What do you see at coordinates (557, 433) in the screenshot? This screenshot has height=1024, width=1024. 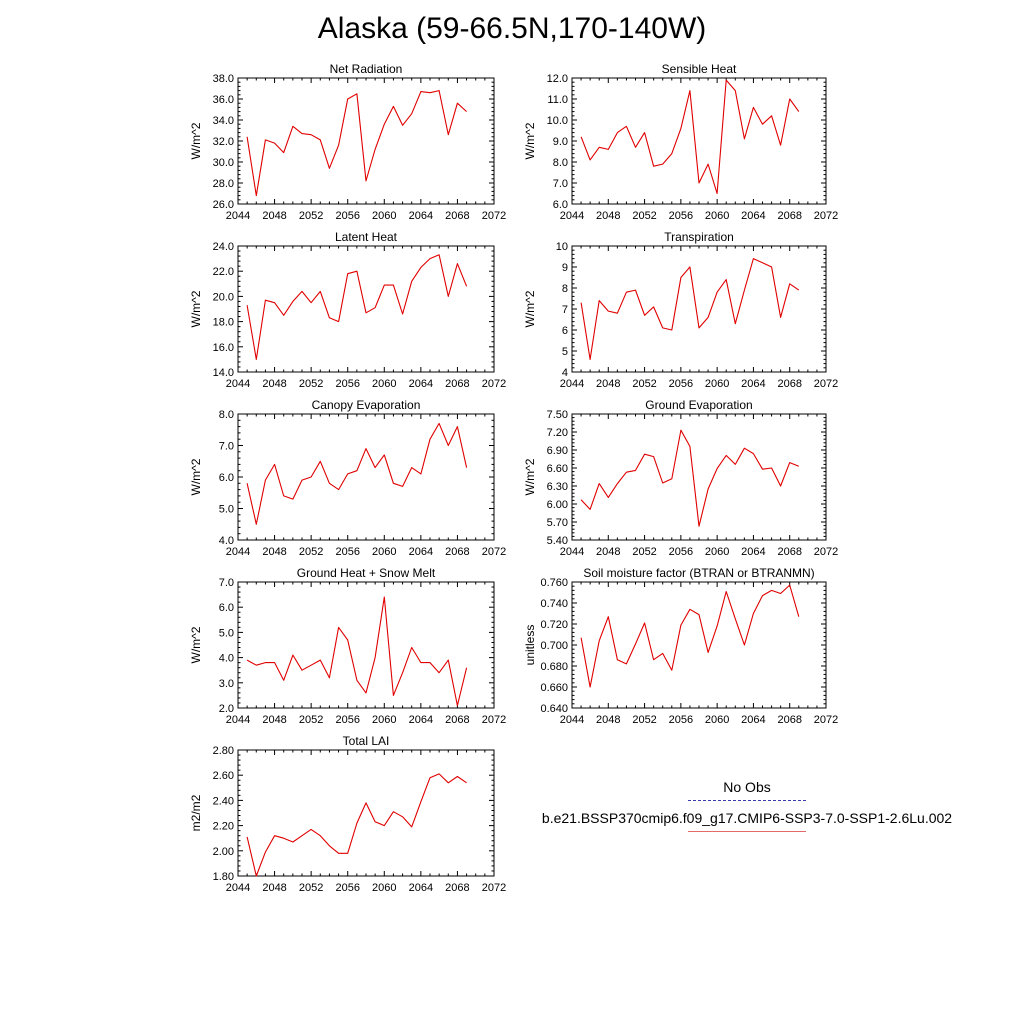 I see `y-tick-label: 7.20` at bounding box center [557, 433].